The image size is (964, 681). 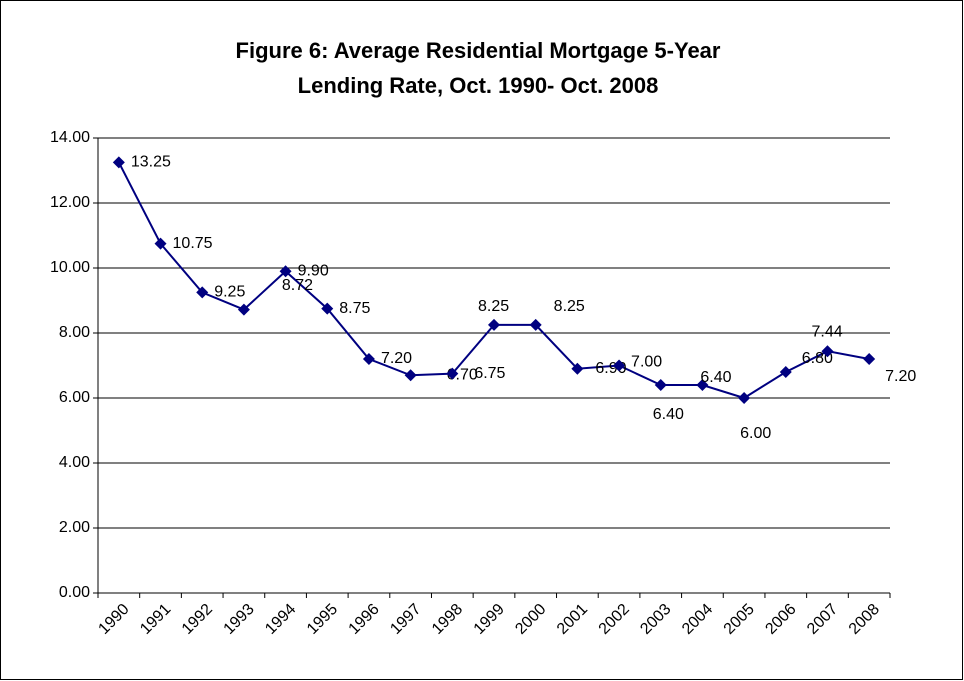 What do you see at coordinates (151, 162) in the screenshot?
I see `data-label: 13.25` at bounding box center [151, 162].